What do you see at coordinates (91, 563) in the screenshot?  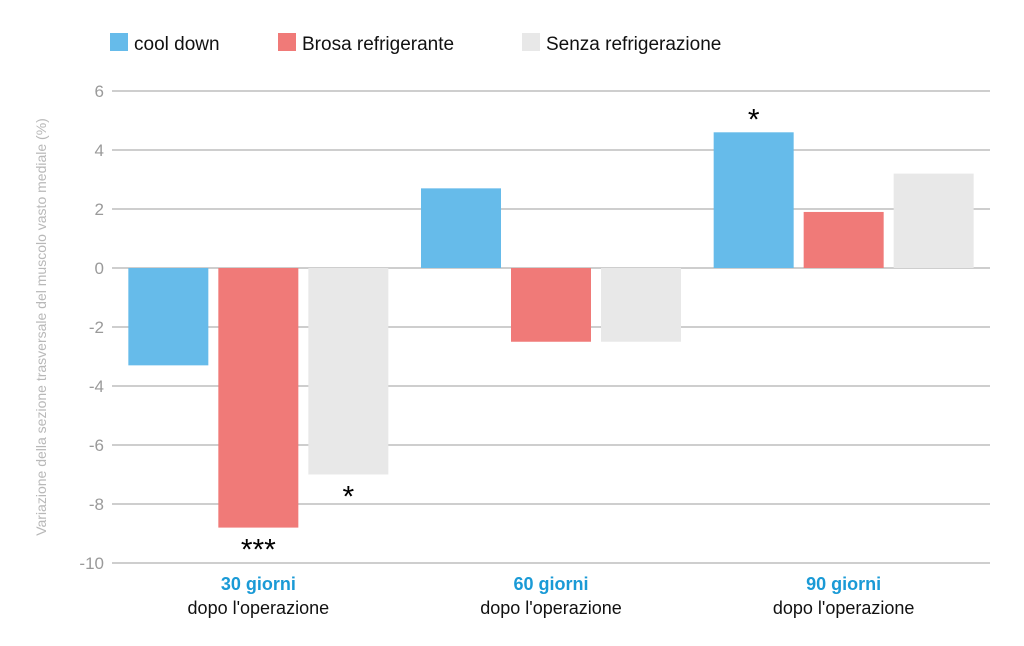 I see `y-tick-label: -10` at bounding box center [91, 563].